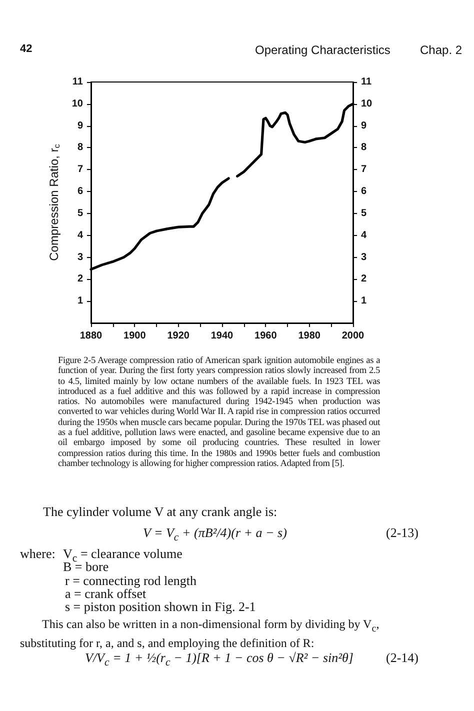 Image resolution: width=474 pixels, height=711 pixels. Describe the element at coordinates (364, 301) in the screenshot. I see `y2-tick-label: 1` at that location.